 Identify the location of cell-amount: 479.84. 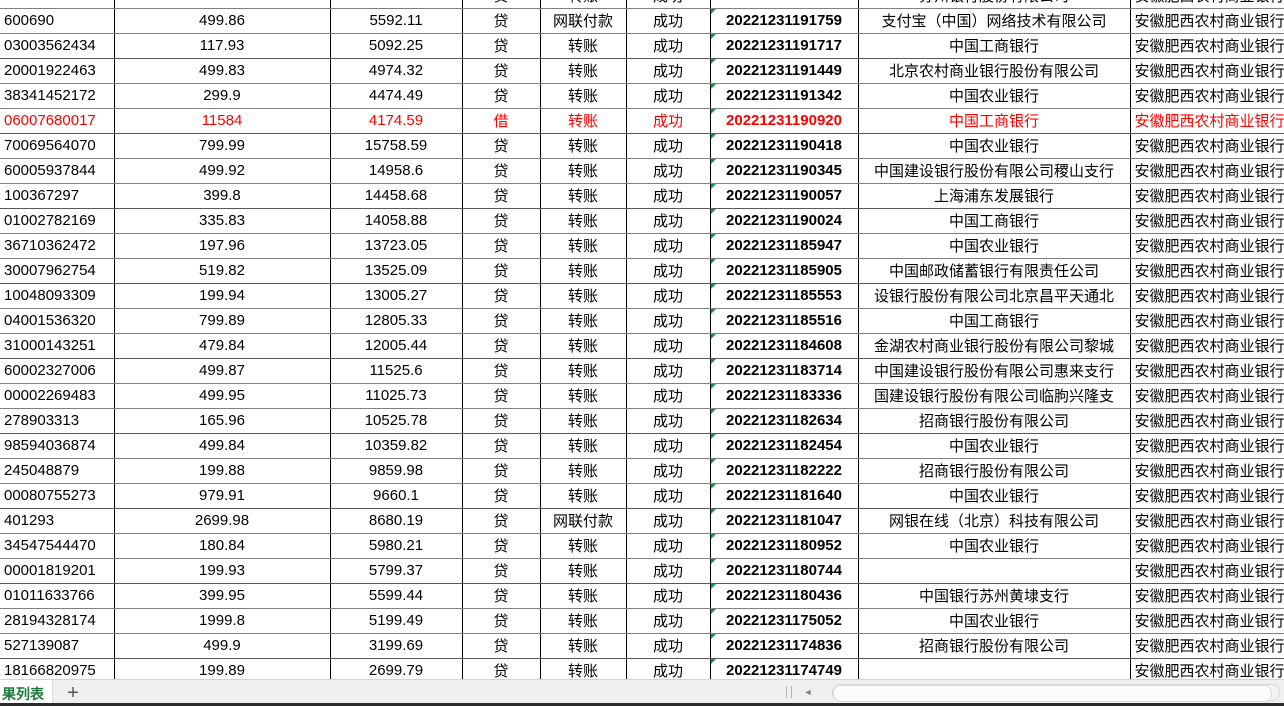
(222, 346).